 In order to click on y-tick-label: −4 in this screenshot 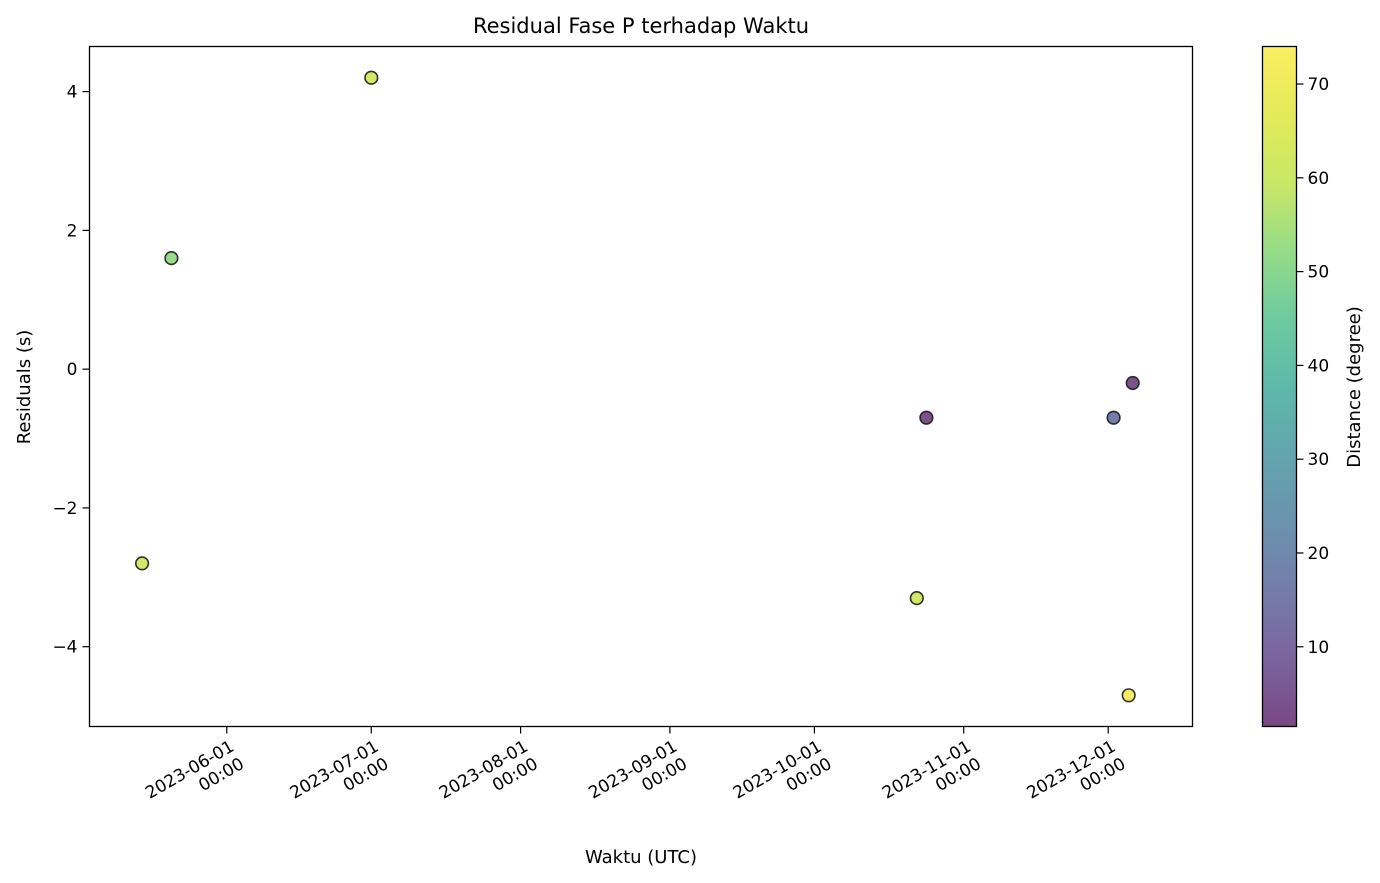, I will do `click(64, 648)`.